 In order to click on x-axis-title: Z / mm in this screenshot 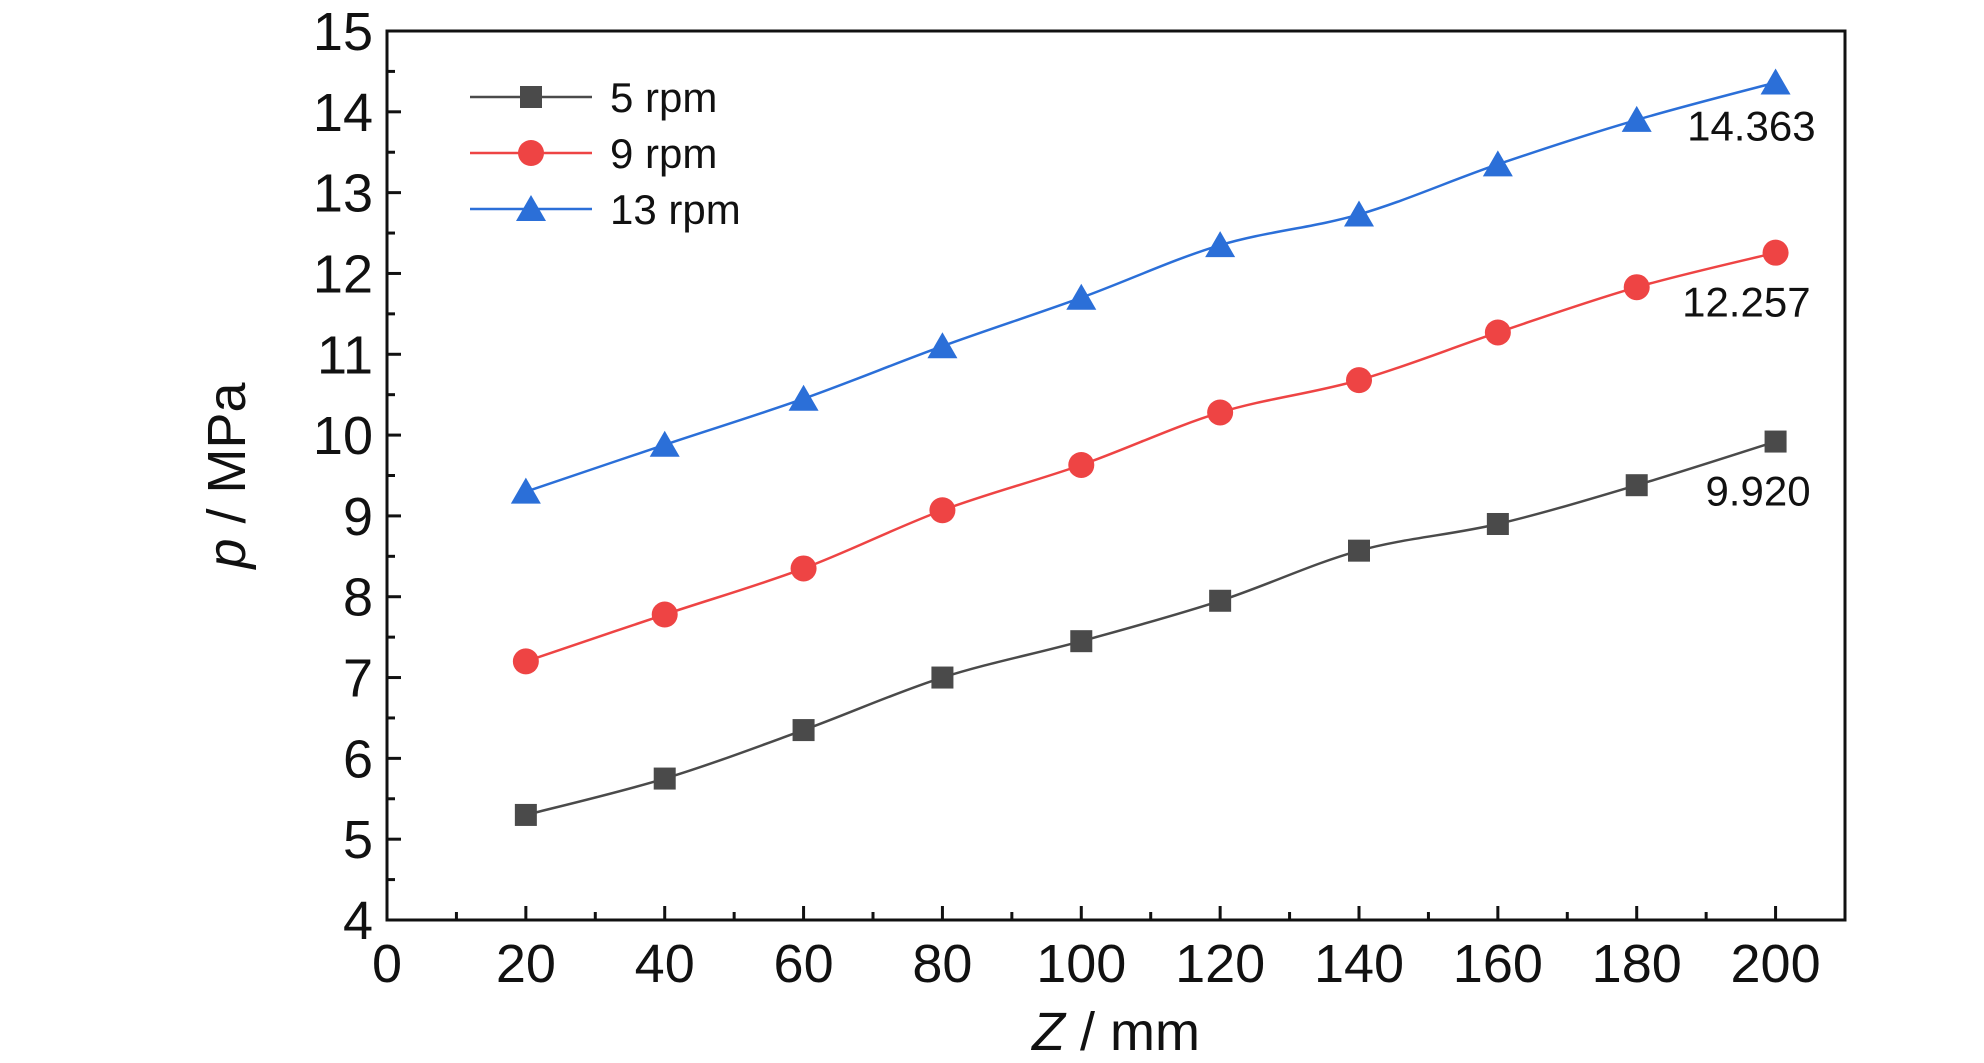, I will do `click(1115, 1032)`.